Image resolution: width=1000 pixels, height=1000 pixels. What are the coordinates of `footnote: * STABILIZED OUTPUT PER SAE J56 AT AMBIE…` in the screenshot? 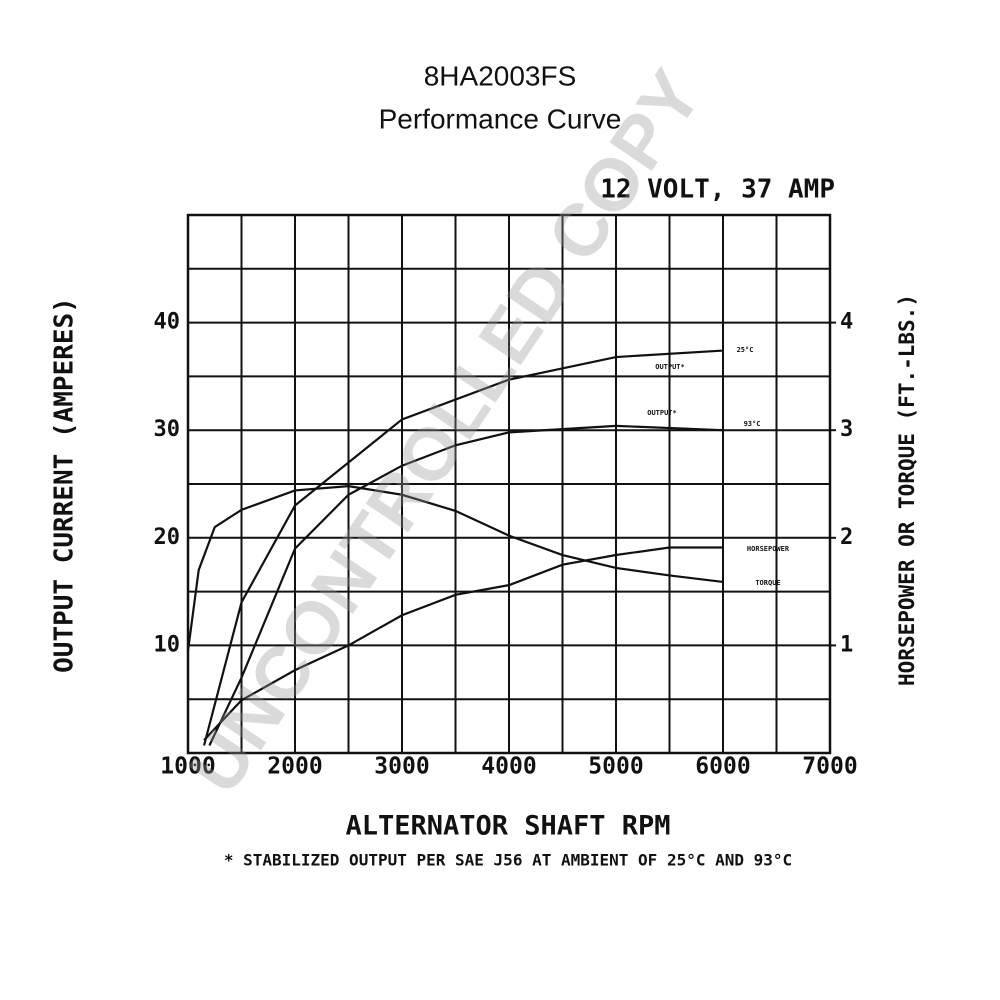 It's located at (508, 860).